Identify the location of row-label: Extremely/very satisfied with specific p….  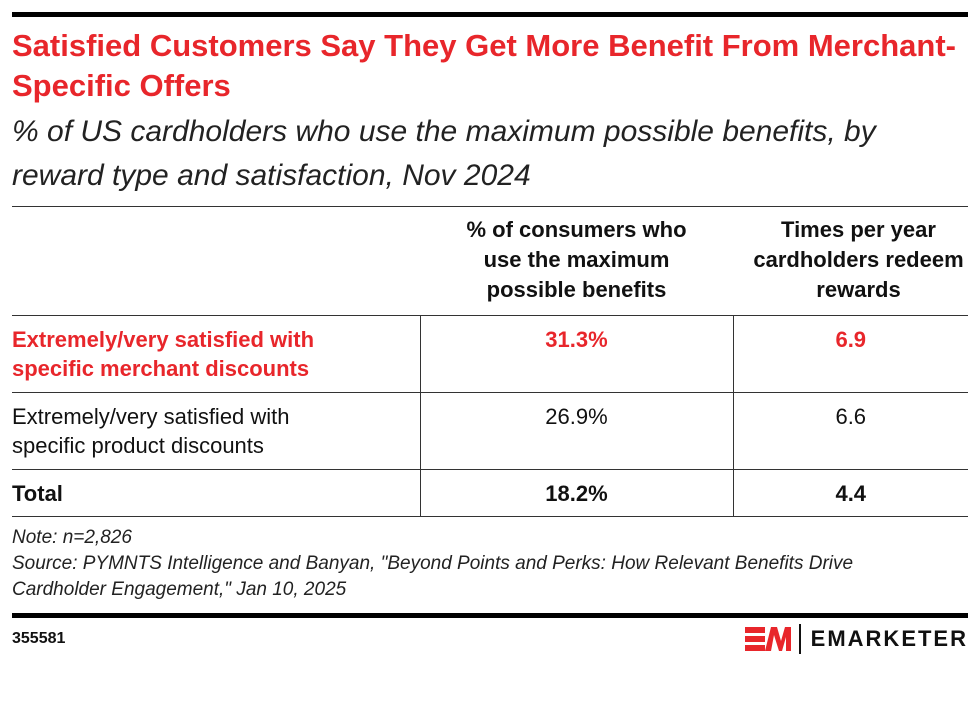
(216, 431).